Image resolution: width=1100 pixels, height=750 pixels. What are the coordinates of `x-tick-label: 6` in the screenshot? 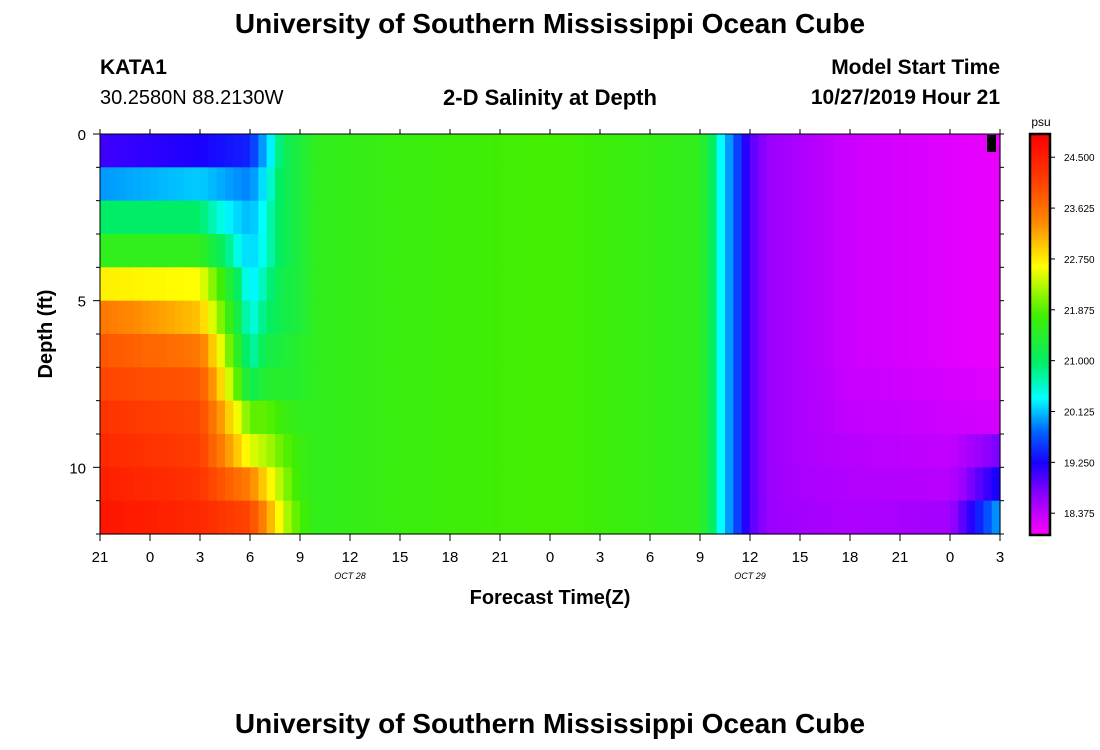 It's located at (650, 557).